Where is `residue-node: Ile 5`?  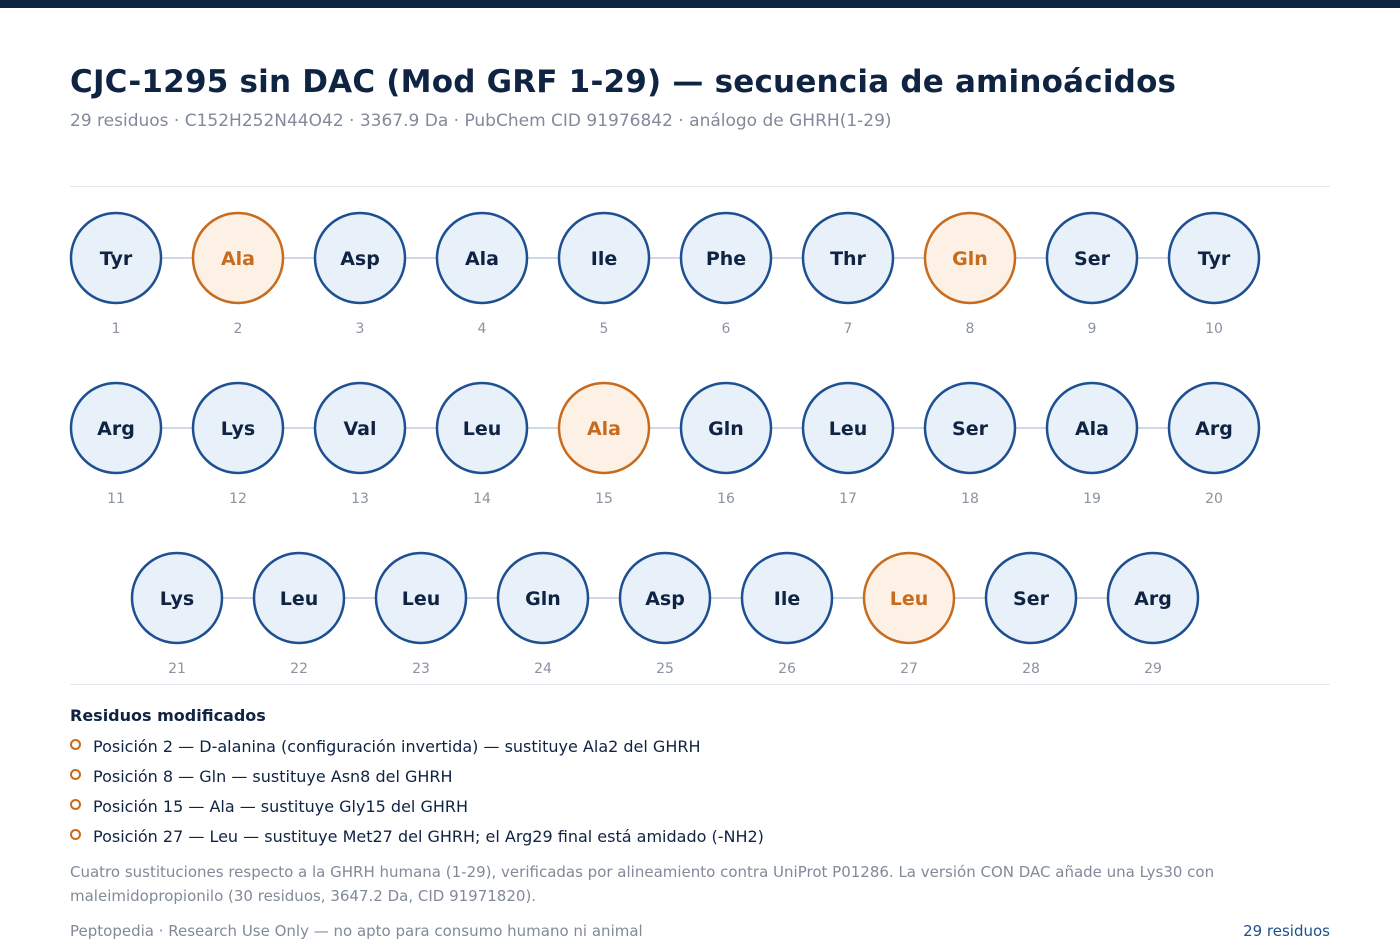
residue-node: Ile 5 is located at coordinates (604, 274).